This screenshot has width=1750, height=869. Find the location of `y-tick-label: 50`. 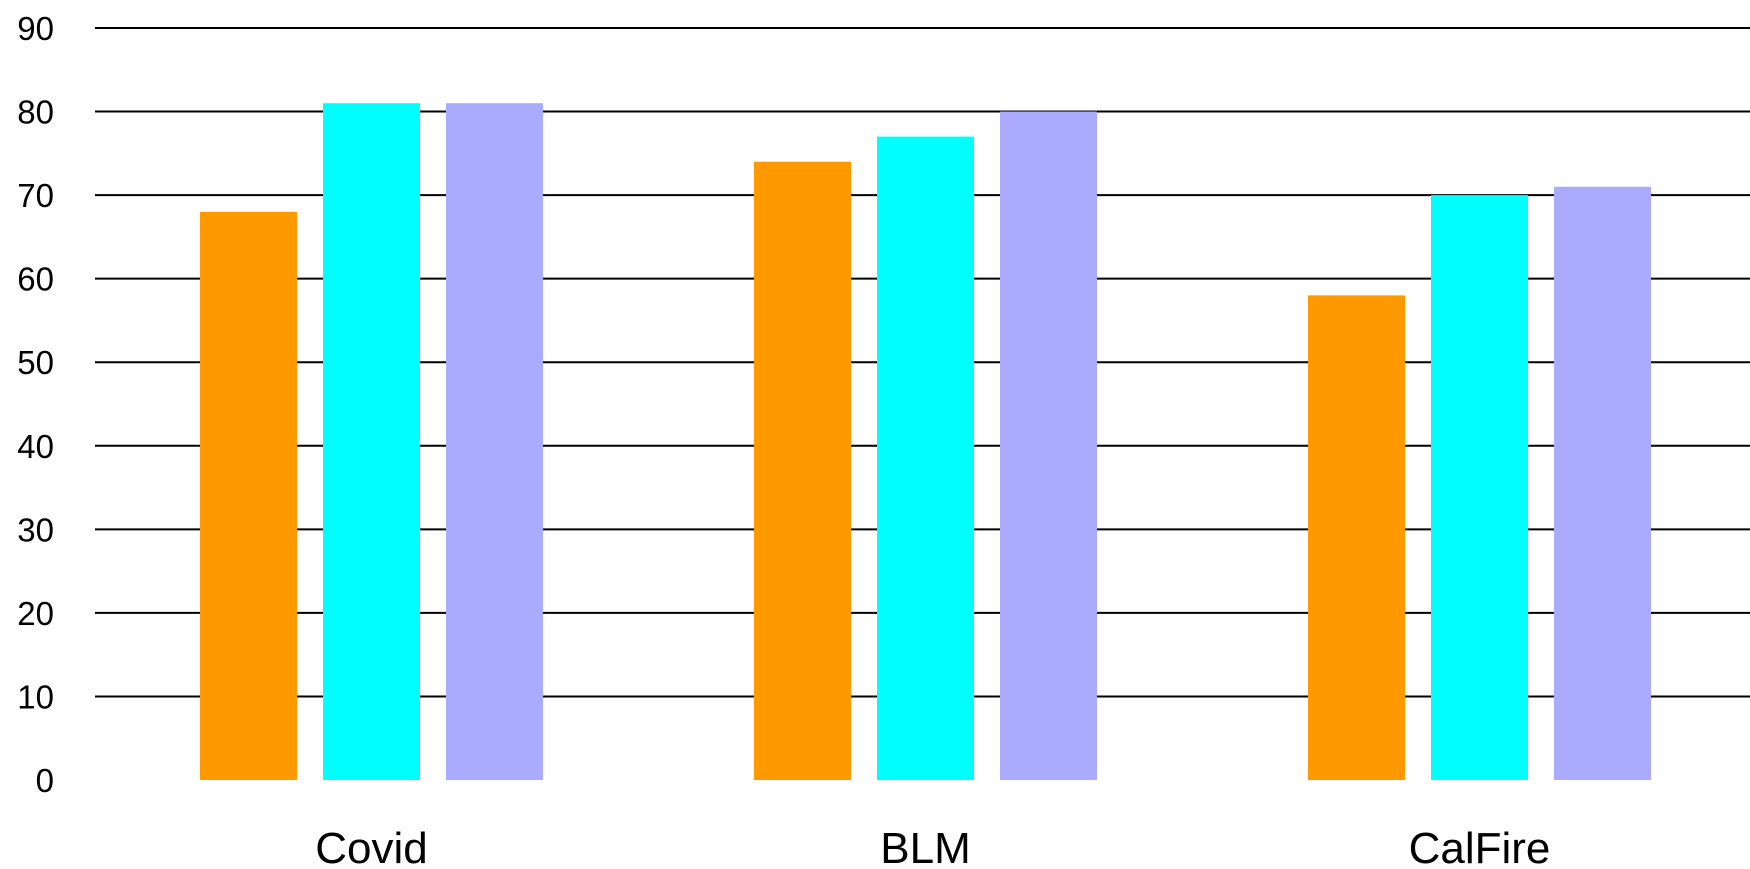

y-tick-label: 50 is located at coordinates (35, 362).